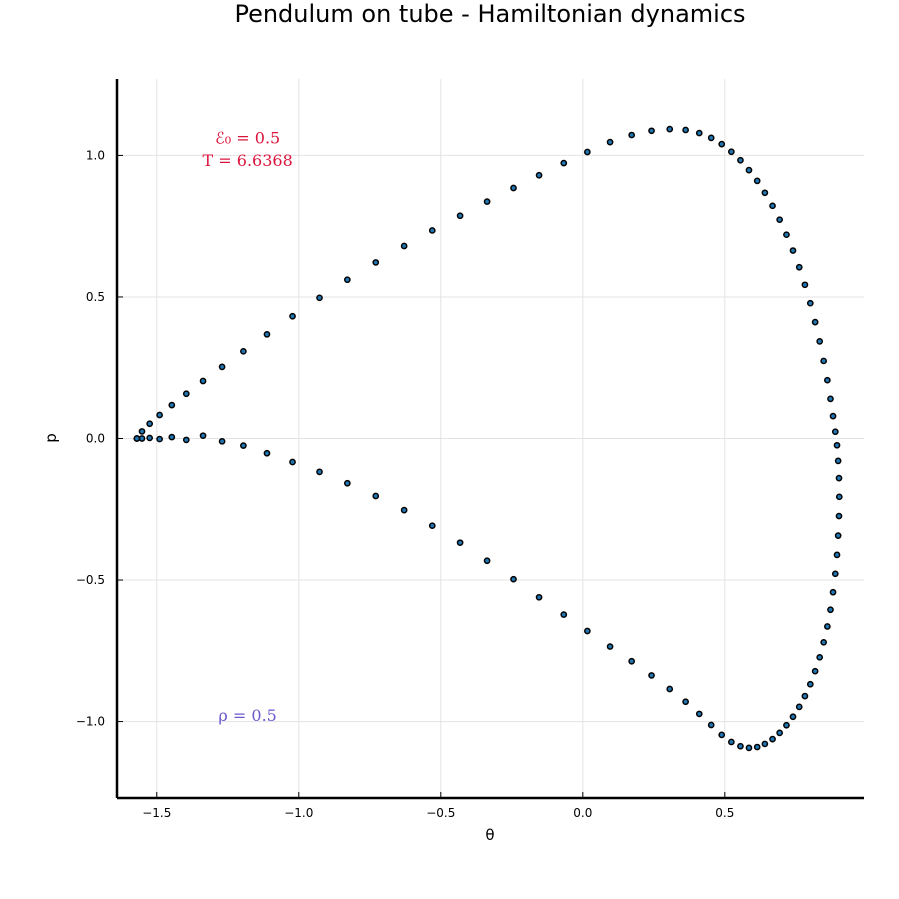 This screenshot has height=899, width=899. I want to click on chart-title: Pendulum on tube - Hamiltonian dynamics, so click(489, 14).